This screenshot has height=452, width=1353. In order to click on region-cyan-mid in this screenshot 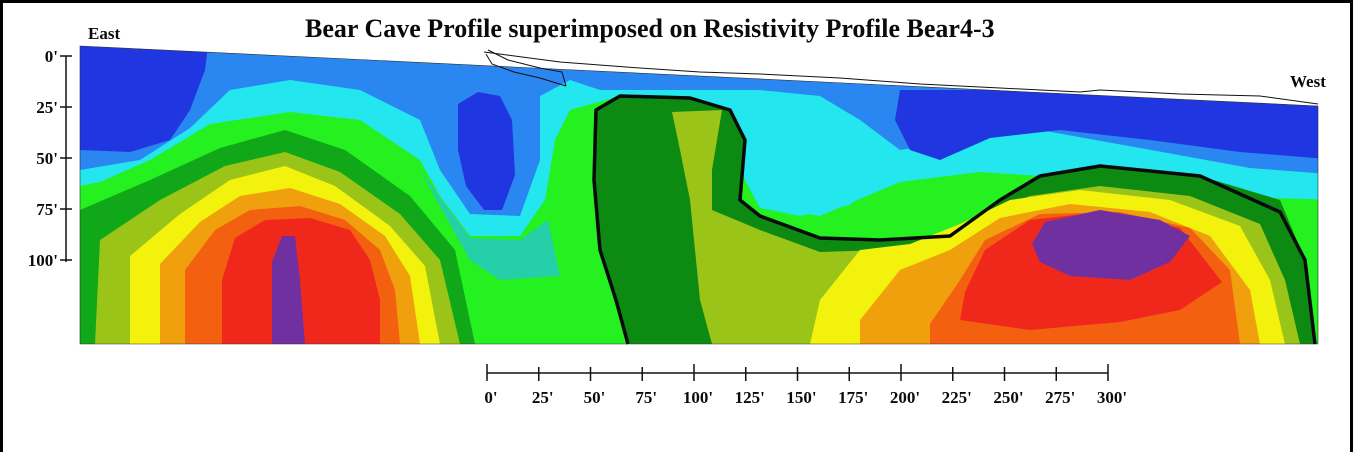, I will do `click(812, 173)`.